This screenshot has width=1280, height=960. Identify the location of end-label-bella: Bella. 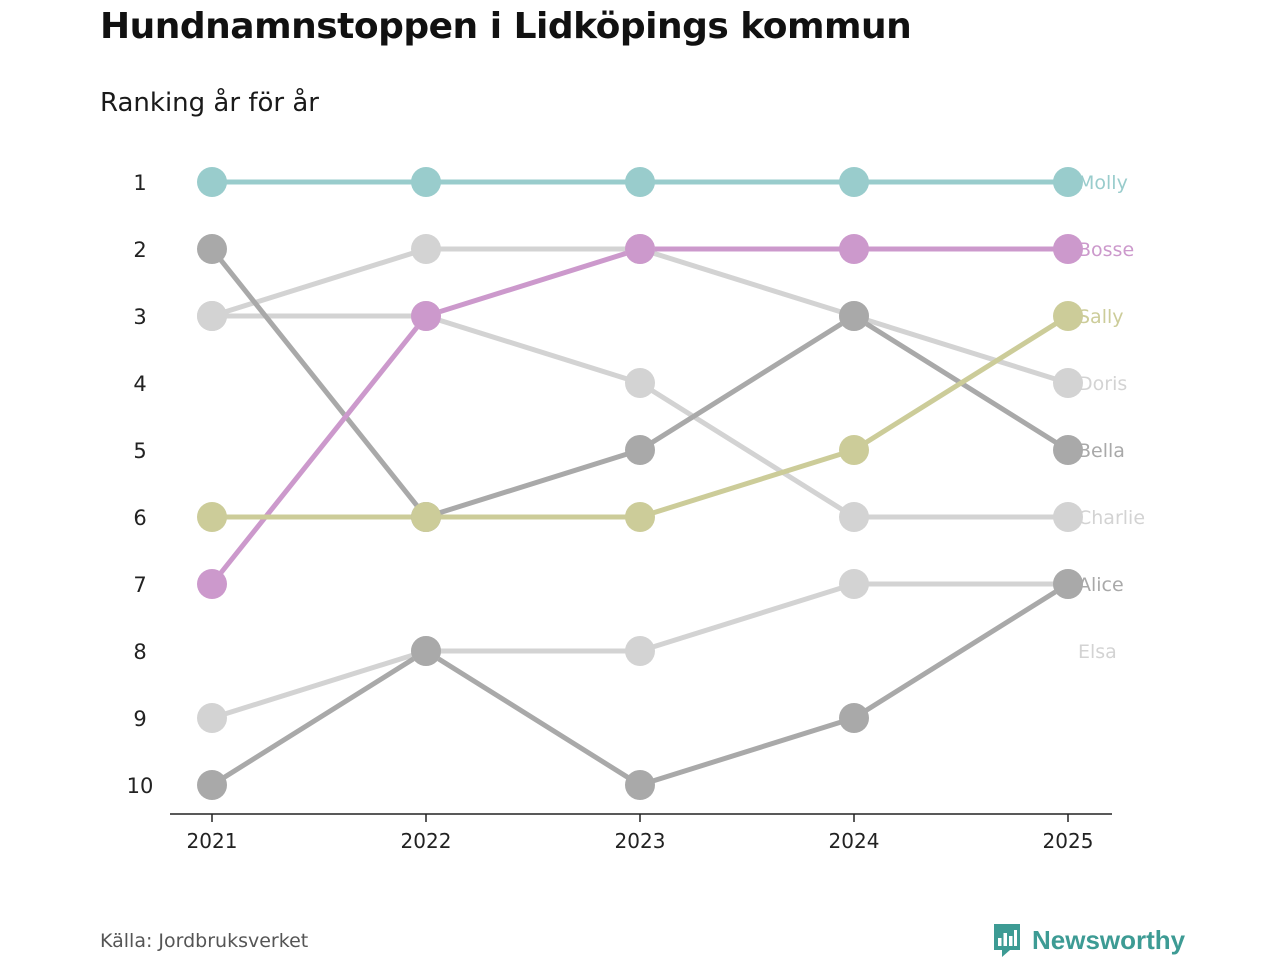
(1101, 451).